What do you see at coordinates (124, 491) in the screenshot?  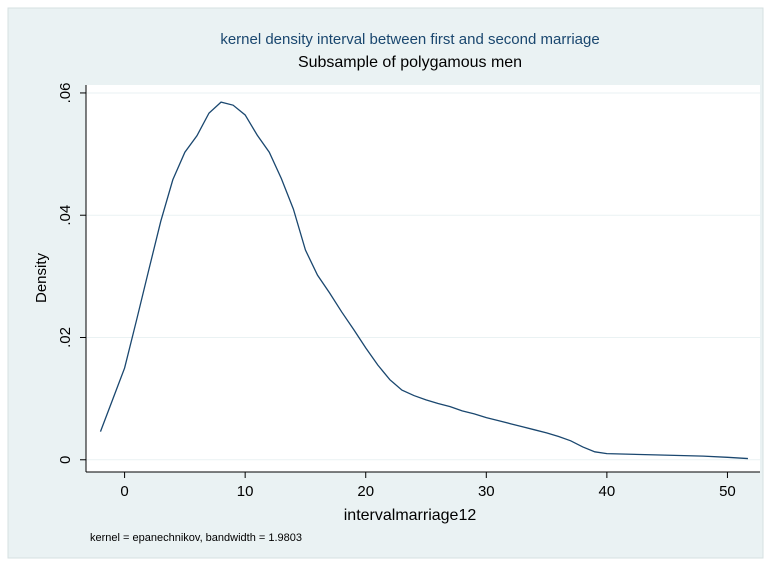 I see `x-tick-label: 0` at bounding box center [124, 491].